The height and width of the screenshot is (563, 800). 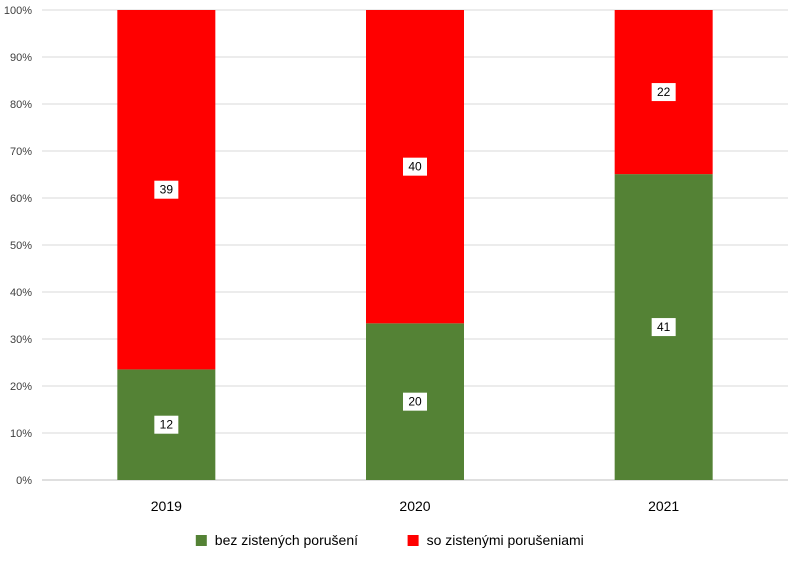 I want to click on legend-label: bez zistených porušení, so click(x=286, y=540).